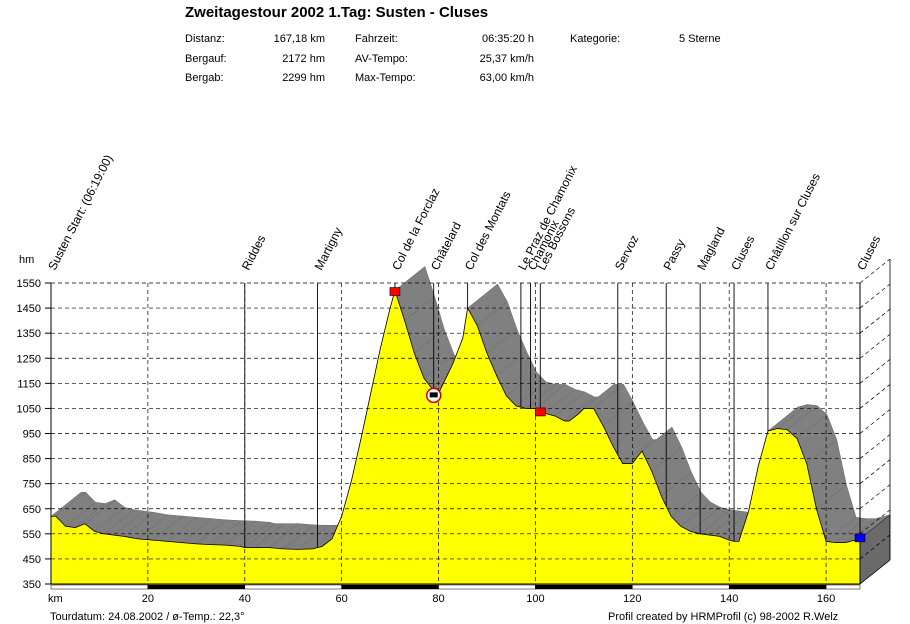 This screenshot has width=910, height=624. I want to click on time-label: Fahrzeit:, so click(376, 39).